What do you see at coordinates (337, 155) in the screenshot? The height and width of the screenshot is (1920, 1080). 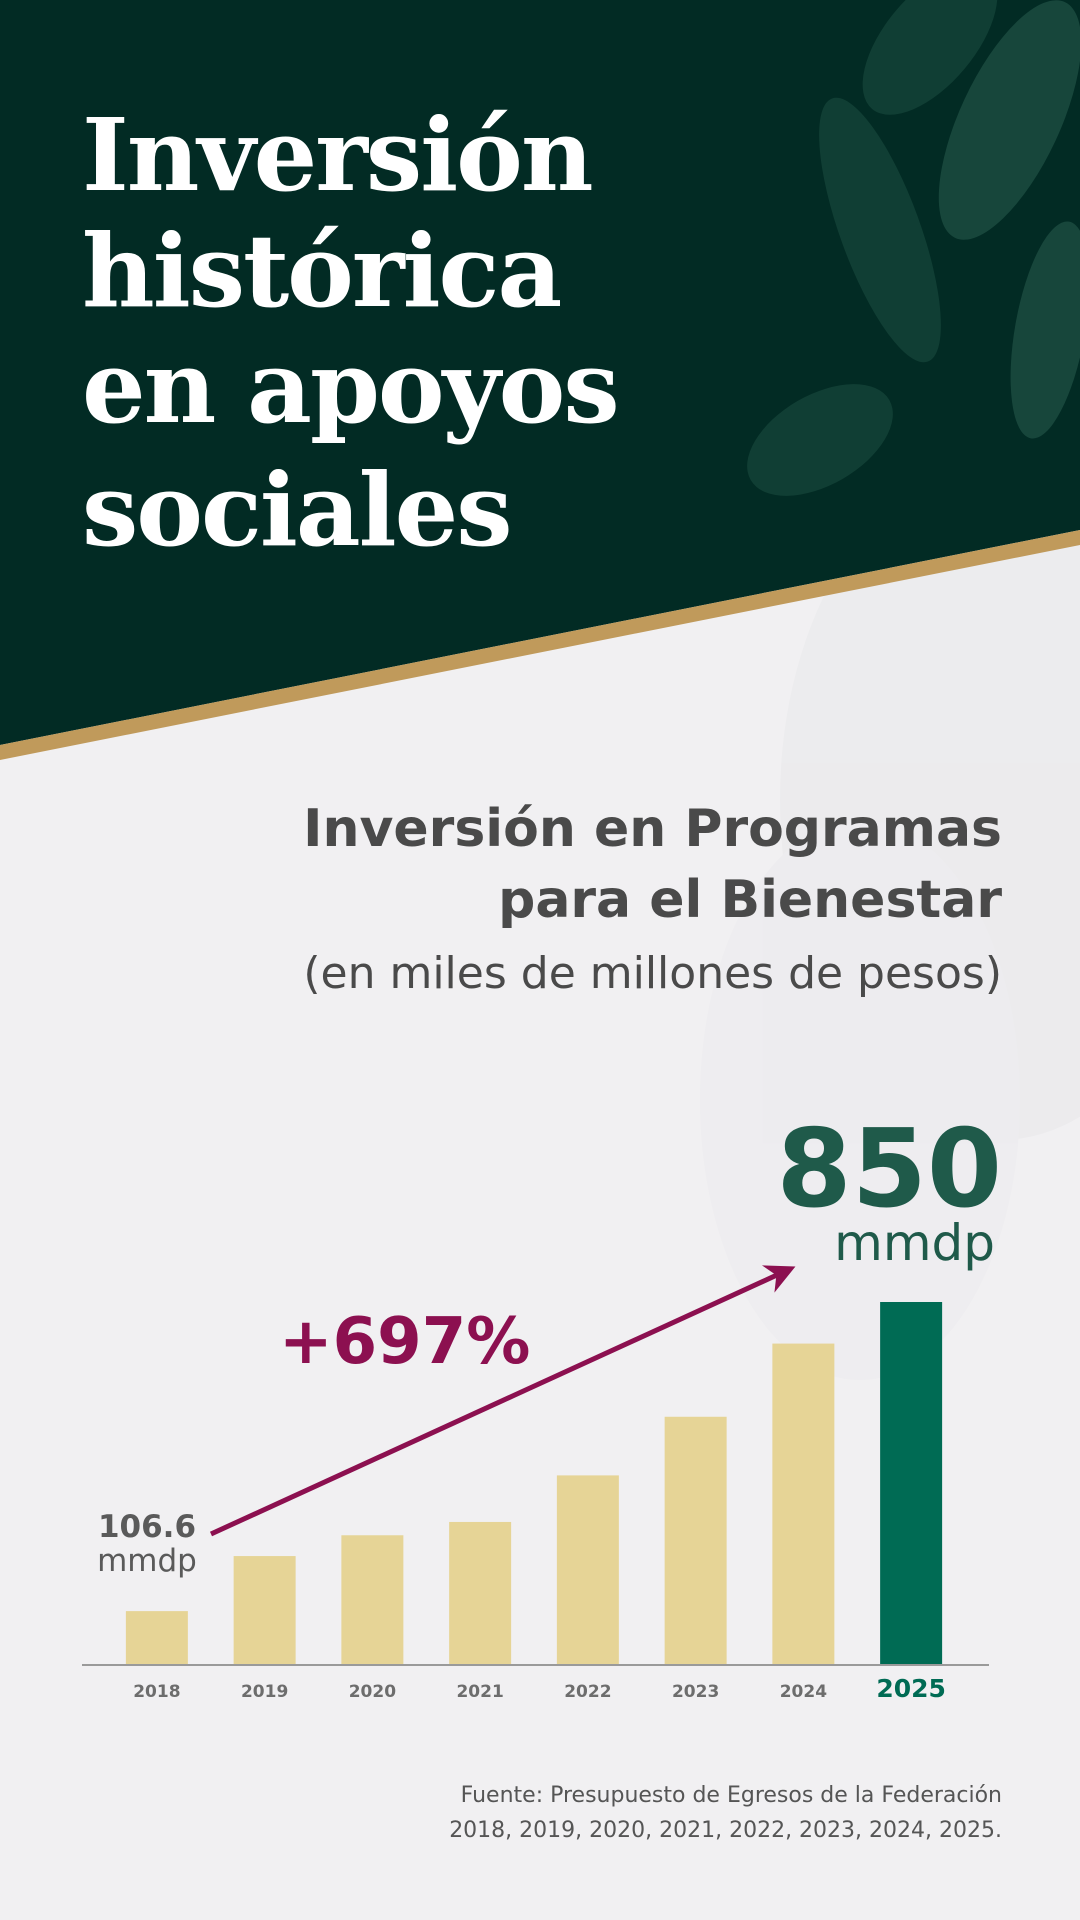 I see `title-line: Inversión` at bounding box center [337, 155].